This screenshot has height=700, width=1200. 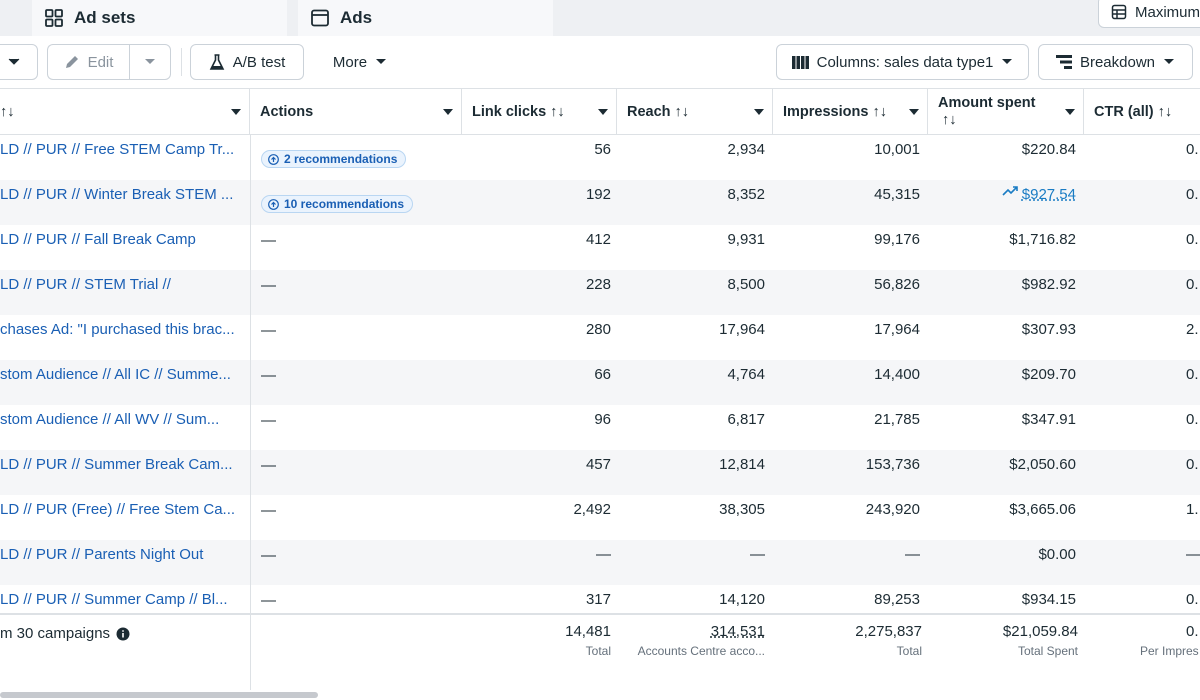 What do you see at coordinates (1006, 112) in the screenshot?
I see `column-header-amount-spent: Amount spent ↑↓` at bounding box center [1006, 112].